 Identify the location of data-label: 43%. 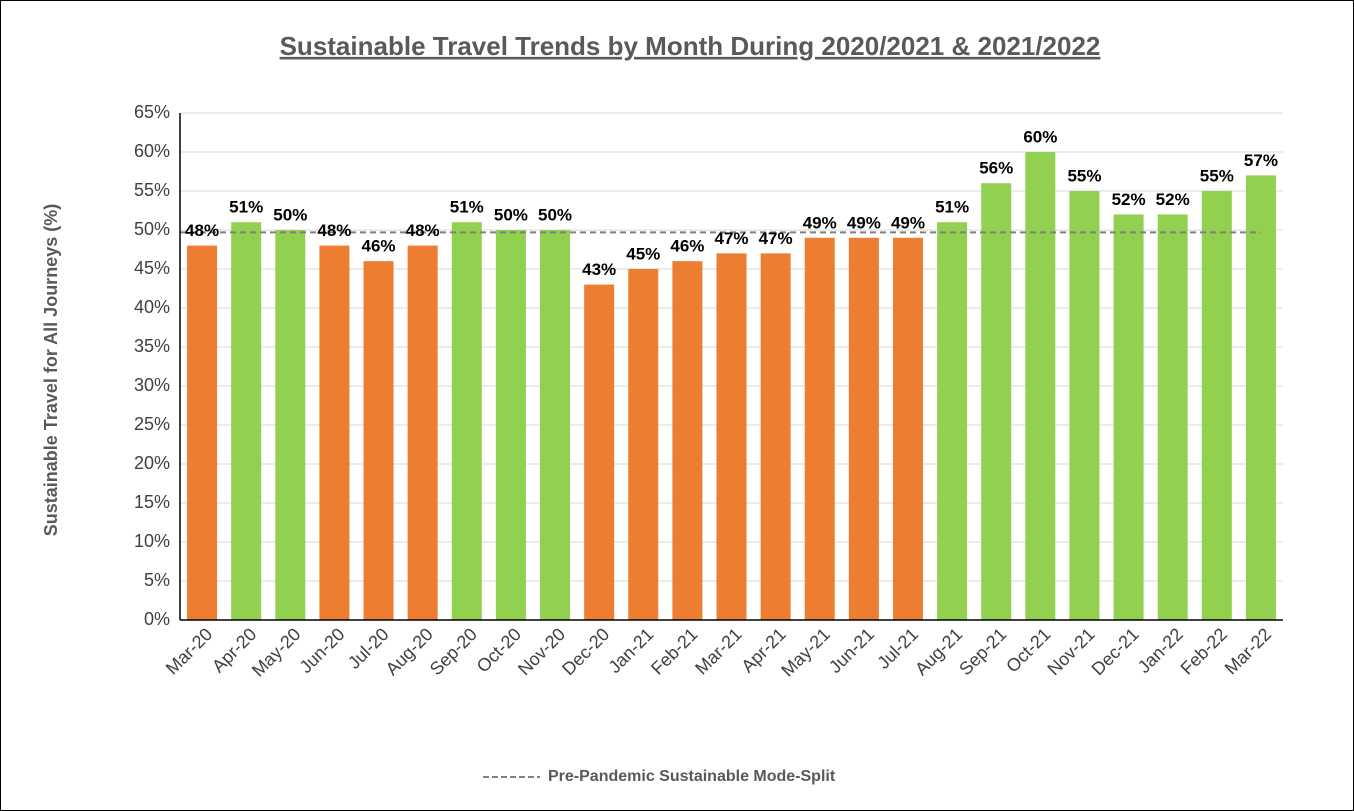
(599, 269).